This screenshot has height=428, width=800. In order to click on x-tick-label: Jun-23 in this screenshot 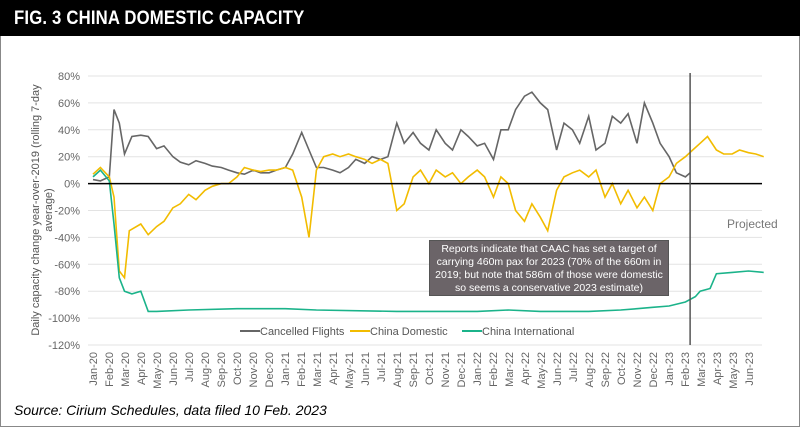, I will do `click(750, 369)`.